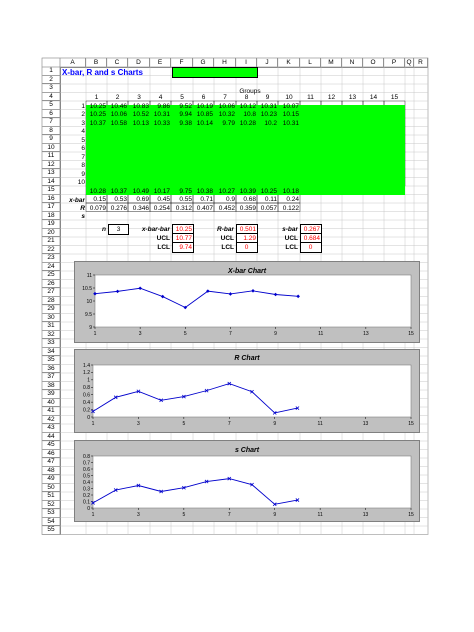  What do you see at coordinates (51, 96) in the screenshot?
I see `row-header-4: 4` at bounding box center [51, 96].